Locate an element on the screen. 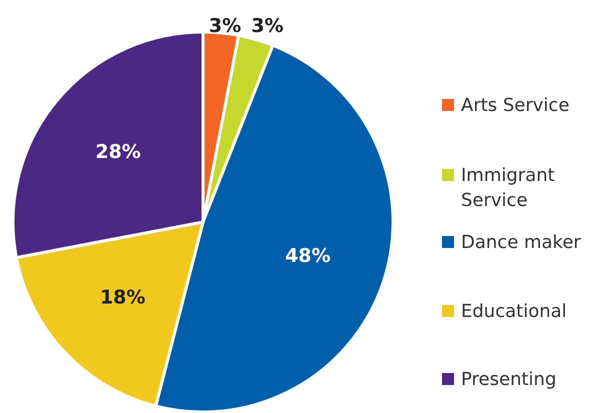 This screenshot has width=602, height=413. data-label: 18% is located at coordinates (123, 297).